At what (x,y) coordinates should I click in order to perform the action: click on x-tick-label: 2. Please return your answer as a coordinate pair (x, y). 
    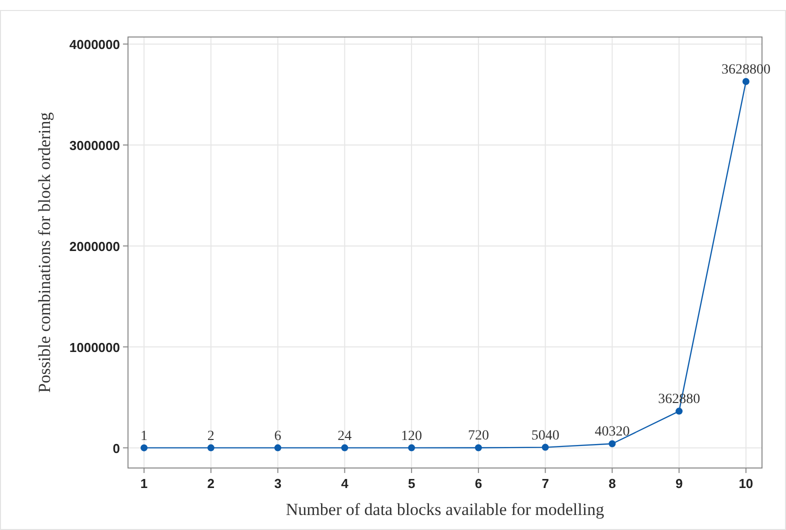
    Looking at the image, I should click on (211, 483).